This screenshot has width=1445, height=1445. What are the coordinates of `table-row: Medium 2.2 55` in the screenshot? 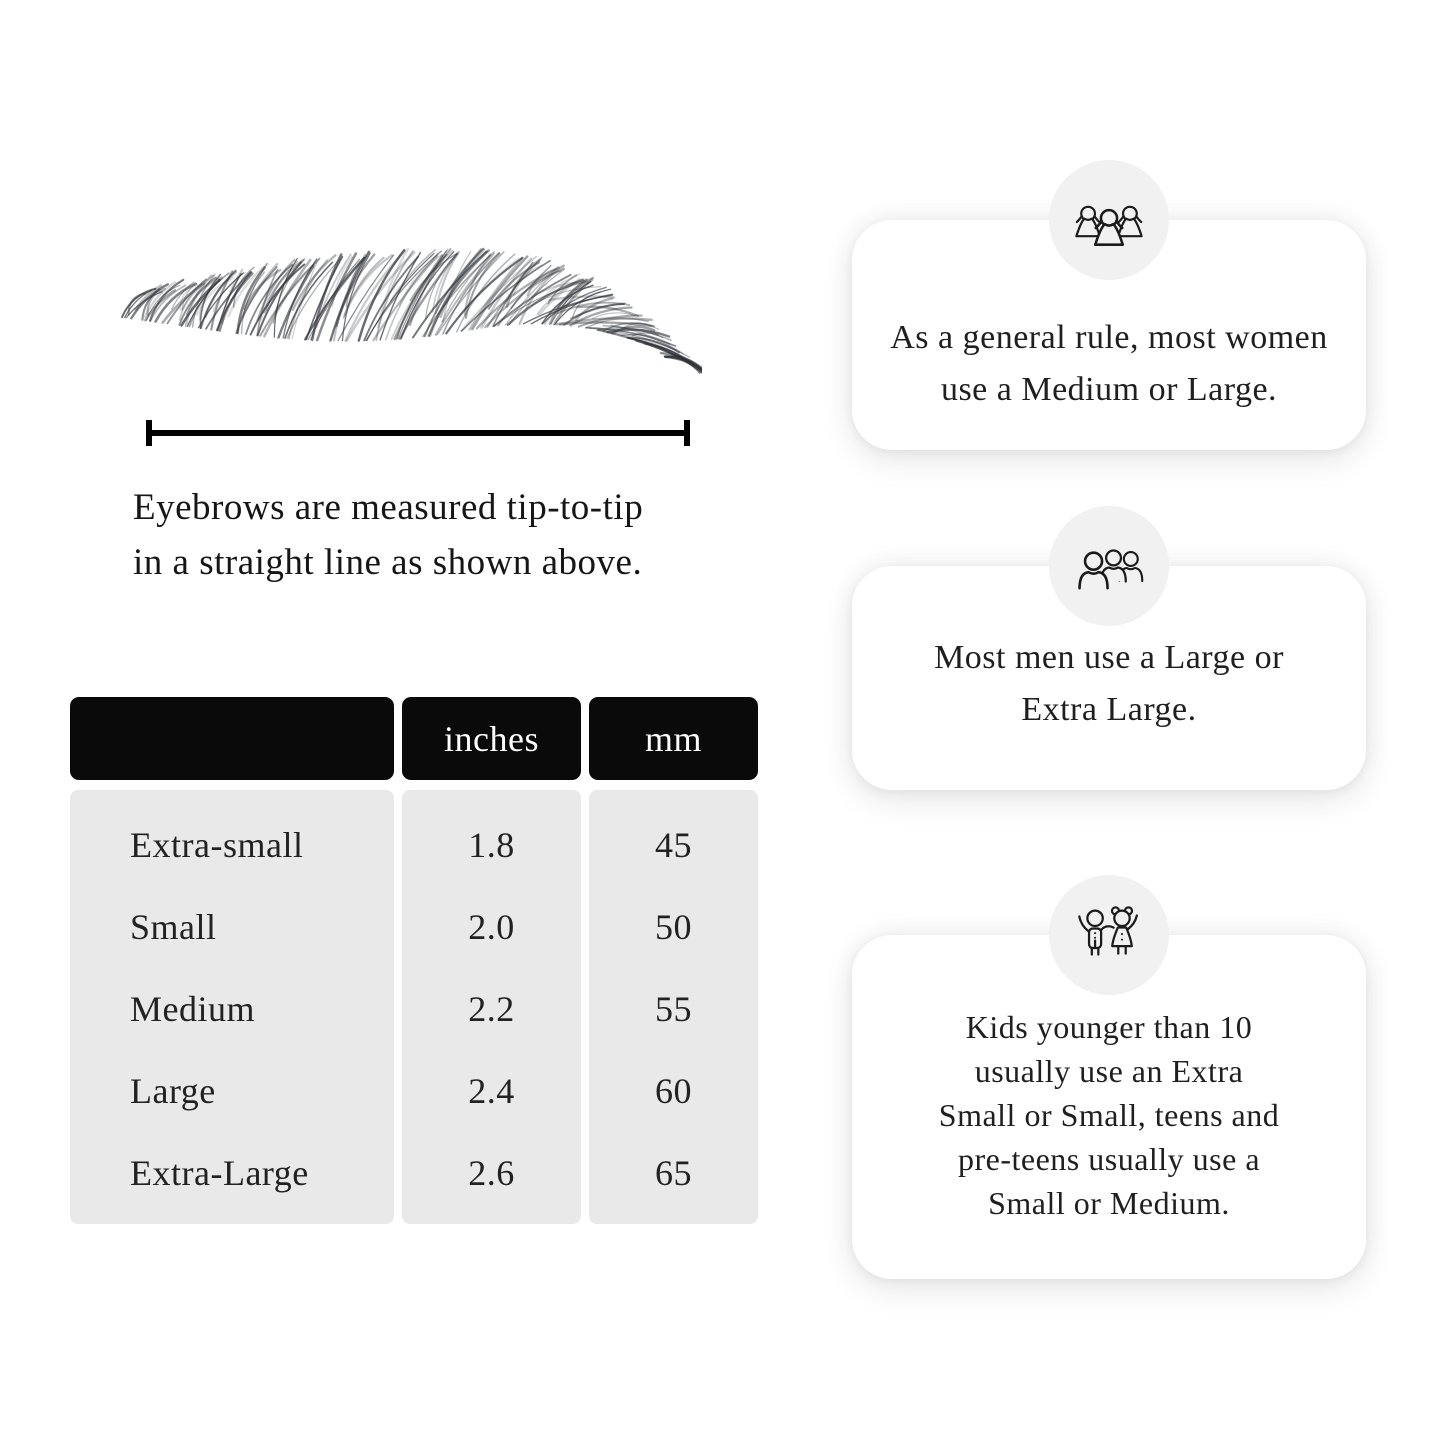 It's located at (414, 1009).